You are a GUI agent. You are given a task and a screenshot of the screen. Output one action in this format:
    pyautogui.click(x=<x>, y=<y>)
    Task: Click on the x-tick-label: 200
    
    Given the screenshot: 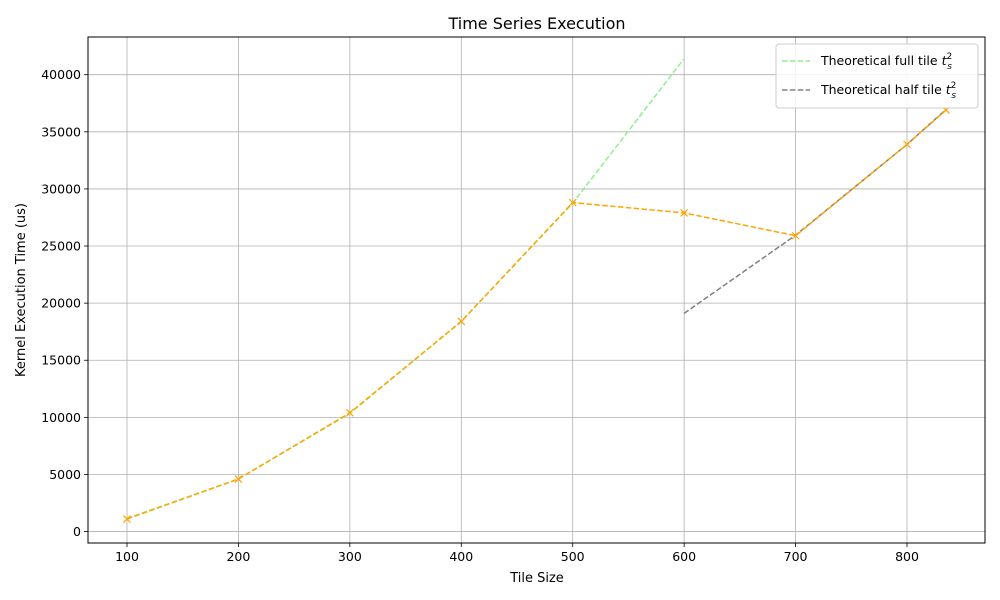 What is the action you would take?
    pyautogui.click(x=238, y=556)
    